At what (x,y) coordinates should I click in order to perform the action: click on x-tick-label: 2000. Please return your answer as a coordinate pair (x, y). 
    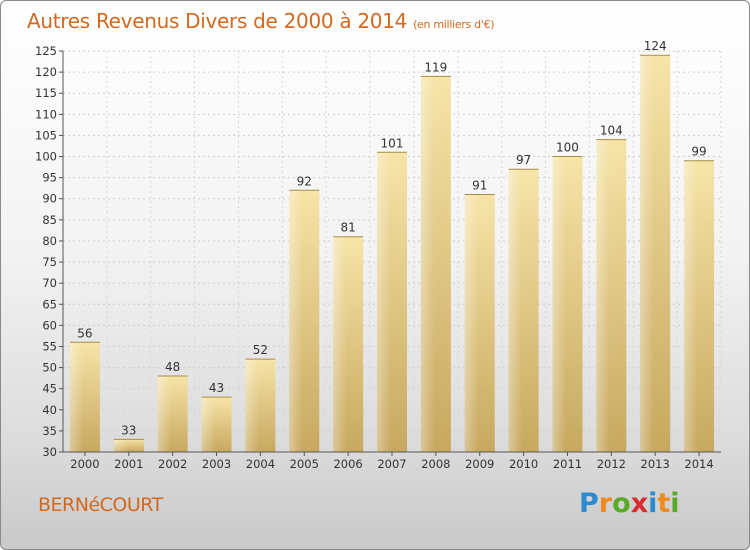
    Looking at the image, I should click on (84, 464).